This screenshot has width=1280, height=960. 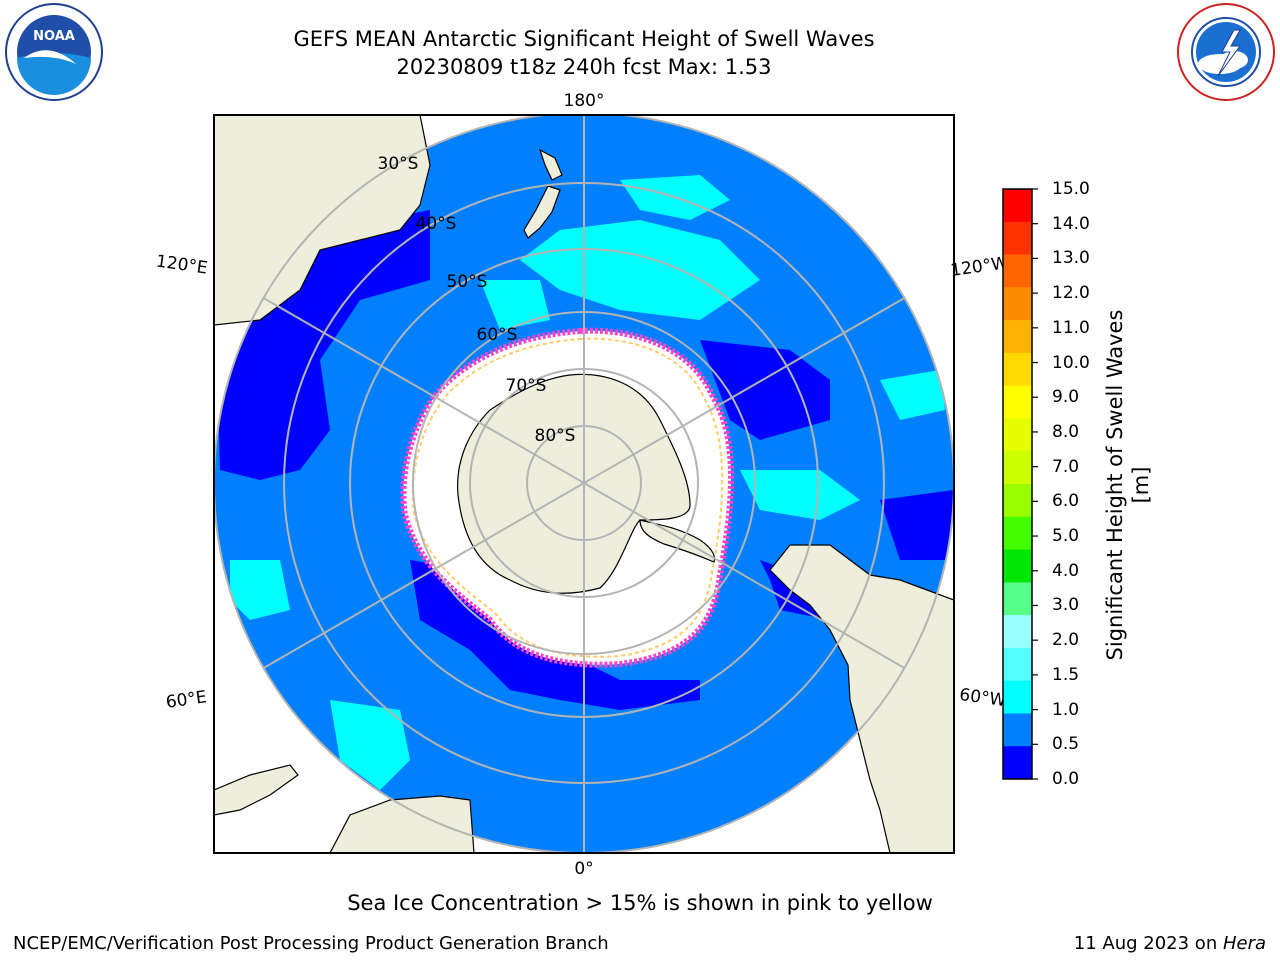 I want to click on colorbar-tick-label: 6.0, so click(x=1066, y=501).